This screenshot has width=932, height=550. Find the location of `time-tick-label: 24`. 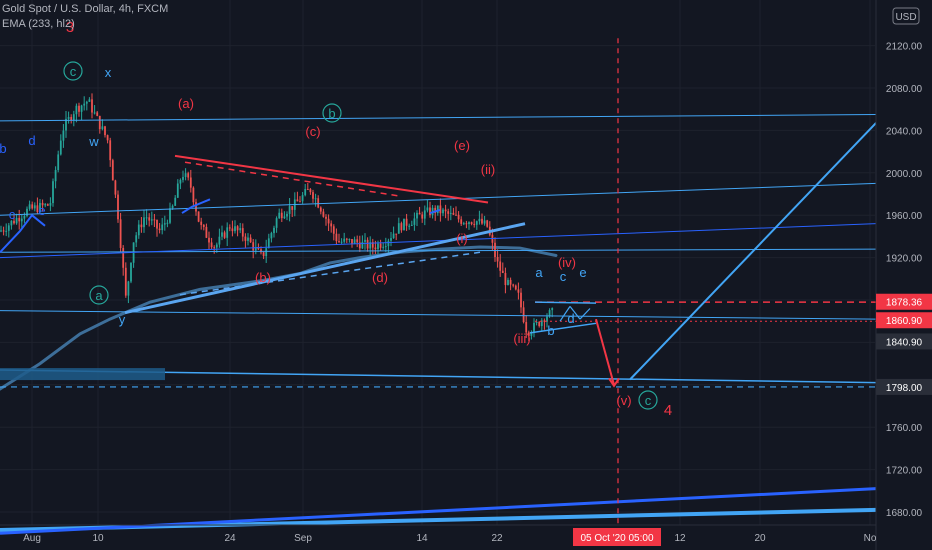

time-tick-label: 24 is located at coordinates (230, 538).